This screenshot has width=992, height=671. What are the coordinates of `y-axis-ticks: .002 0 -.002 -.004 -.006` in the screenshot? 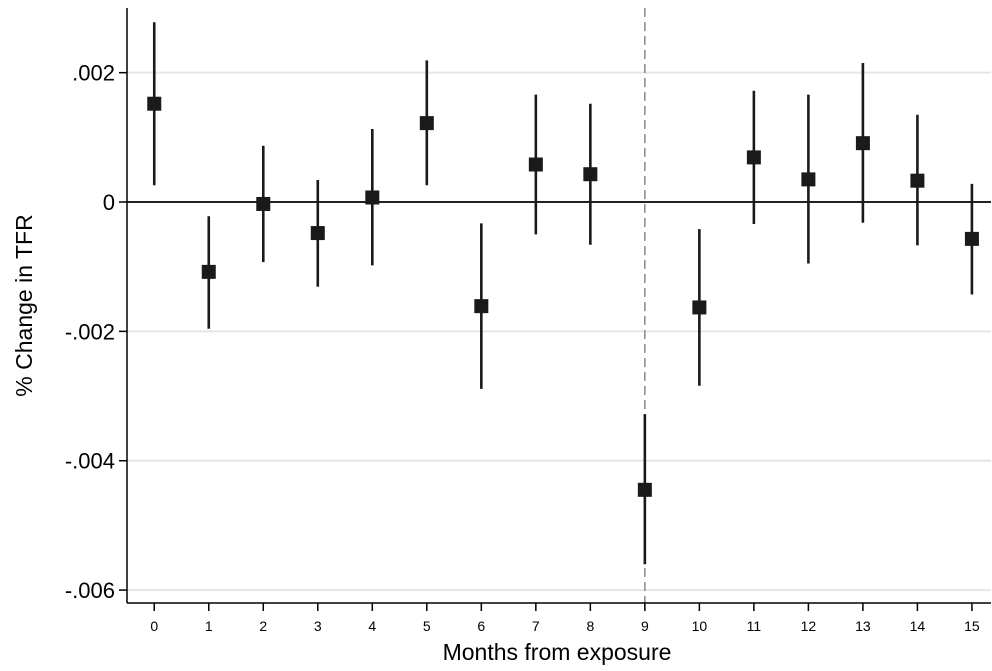 It's located at (96, 332).